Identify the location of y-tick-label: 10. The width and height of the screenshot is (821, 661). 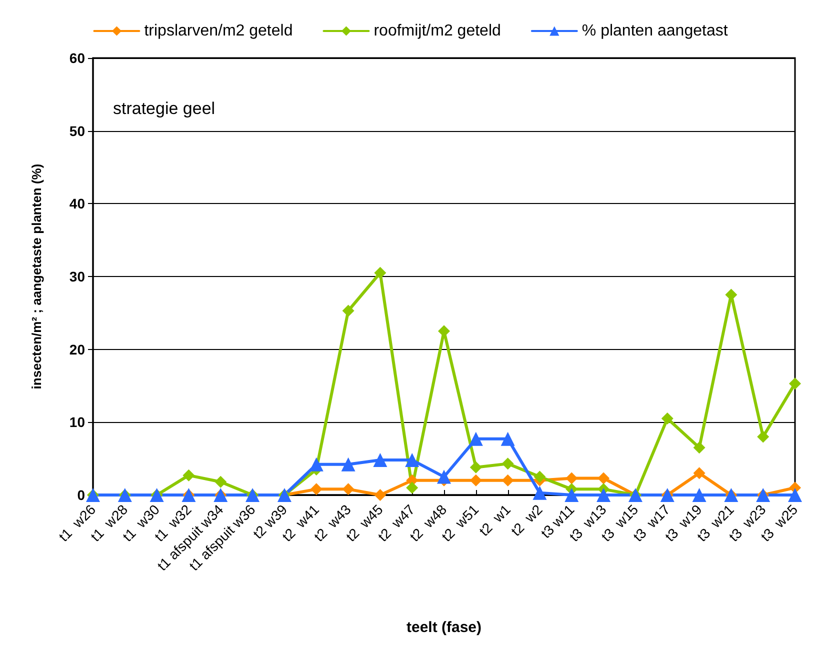
(77, 422).